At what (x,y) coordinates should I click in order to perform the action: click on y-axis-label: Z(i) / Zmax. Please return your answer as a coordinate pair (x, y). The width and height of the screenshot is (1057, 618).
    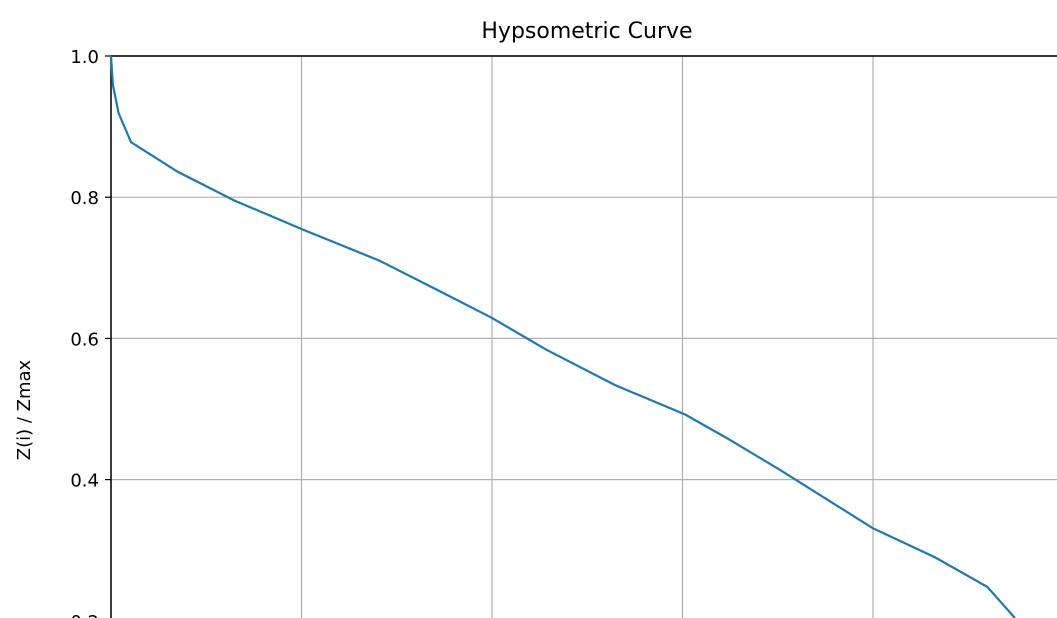
    Looking at the image, I should click on (24, 409).